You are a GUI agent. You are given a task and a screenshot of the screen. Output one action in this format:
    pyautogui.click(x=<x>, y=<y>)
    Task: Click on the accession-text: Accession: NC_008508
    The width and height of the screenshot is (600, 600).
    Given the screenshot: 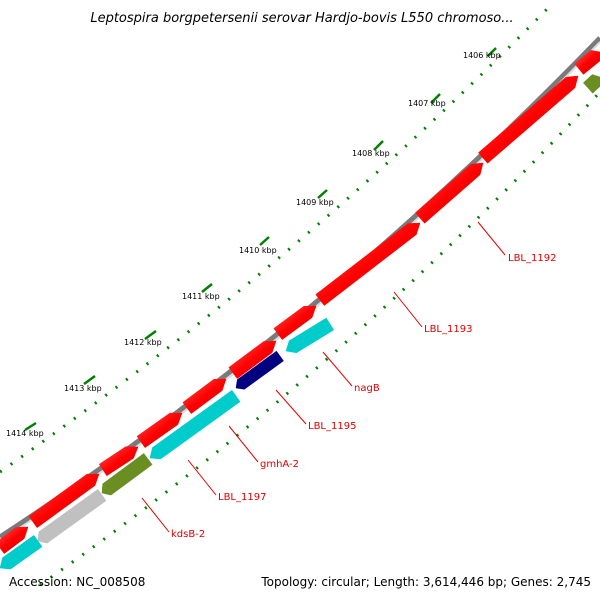 What is the action you would take?
    pyautogui.click(x=77, y=582)
    